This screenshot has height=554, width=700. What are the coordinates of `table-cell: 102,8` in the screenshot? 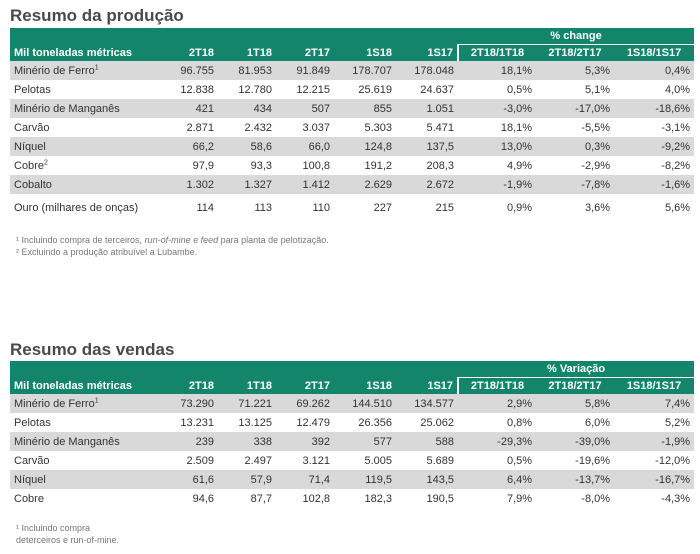 It's located at (305, 498).